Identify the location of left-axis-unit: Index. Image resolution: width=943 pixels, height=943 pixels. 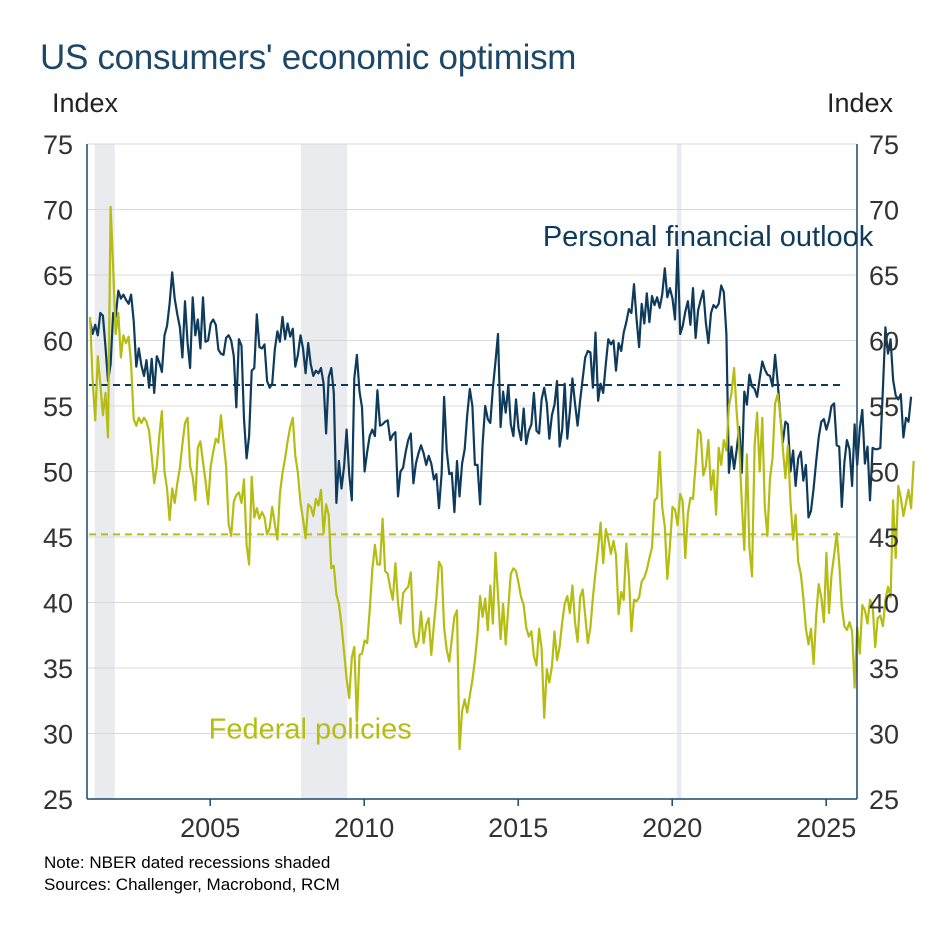
(85, 103).